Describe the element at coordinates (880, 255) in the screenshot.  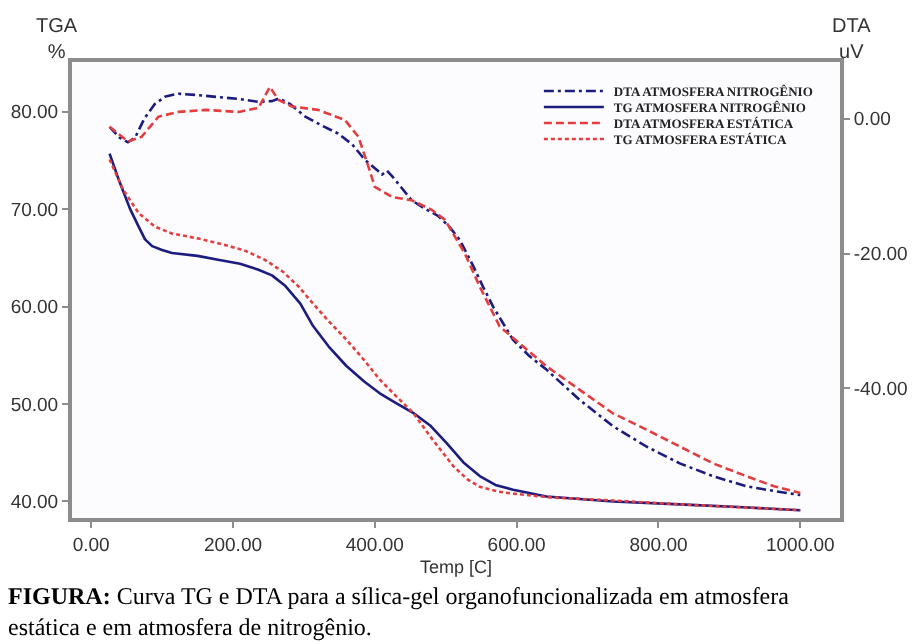
I see `y2-tick-label: -20.00` at that location.